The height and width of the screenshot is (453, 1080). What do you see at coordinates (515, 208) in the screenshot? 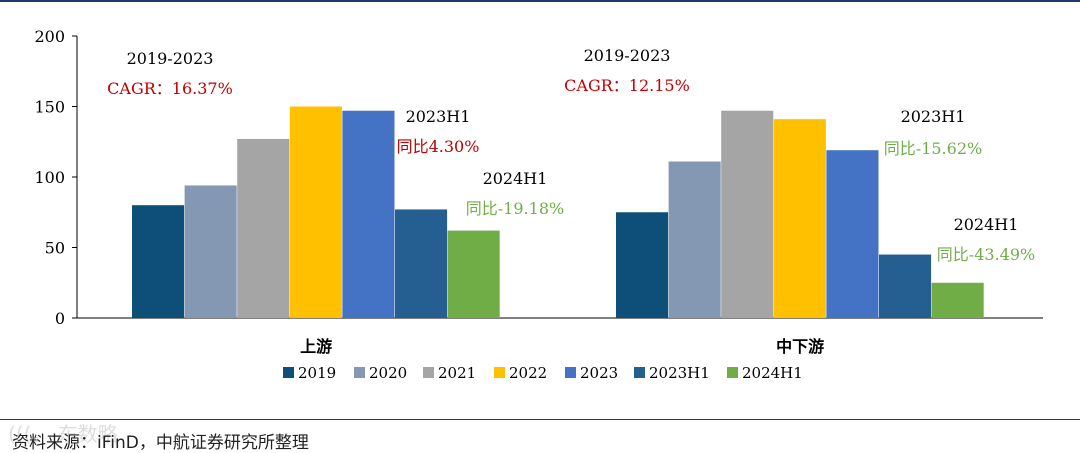
I see `h1-2024-yoy-label: 同比-19.18%` at bounding box center [515, 208].